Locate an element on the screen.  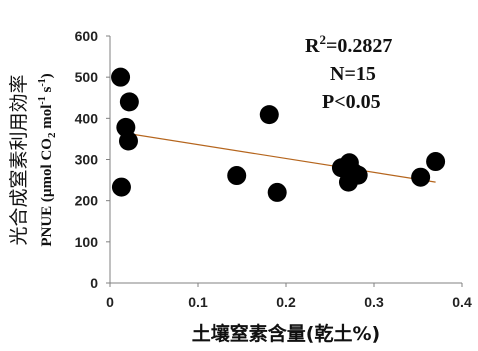
y-tick-label: 600 is located at coordinates (87, 36).